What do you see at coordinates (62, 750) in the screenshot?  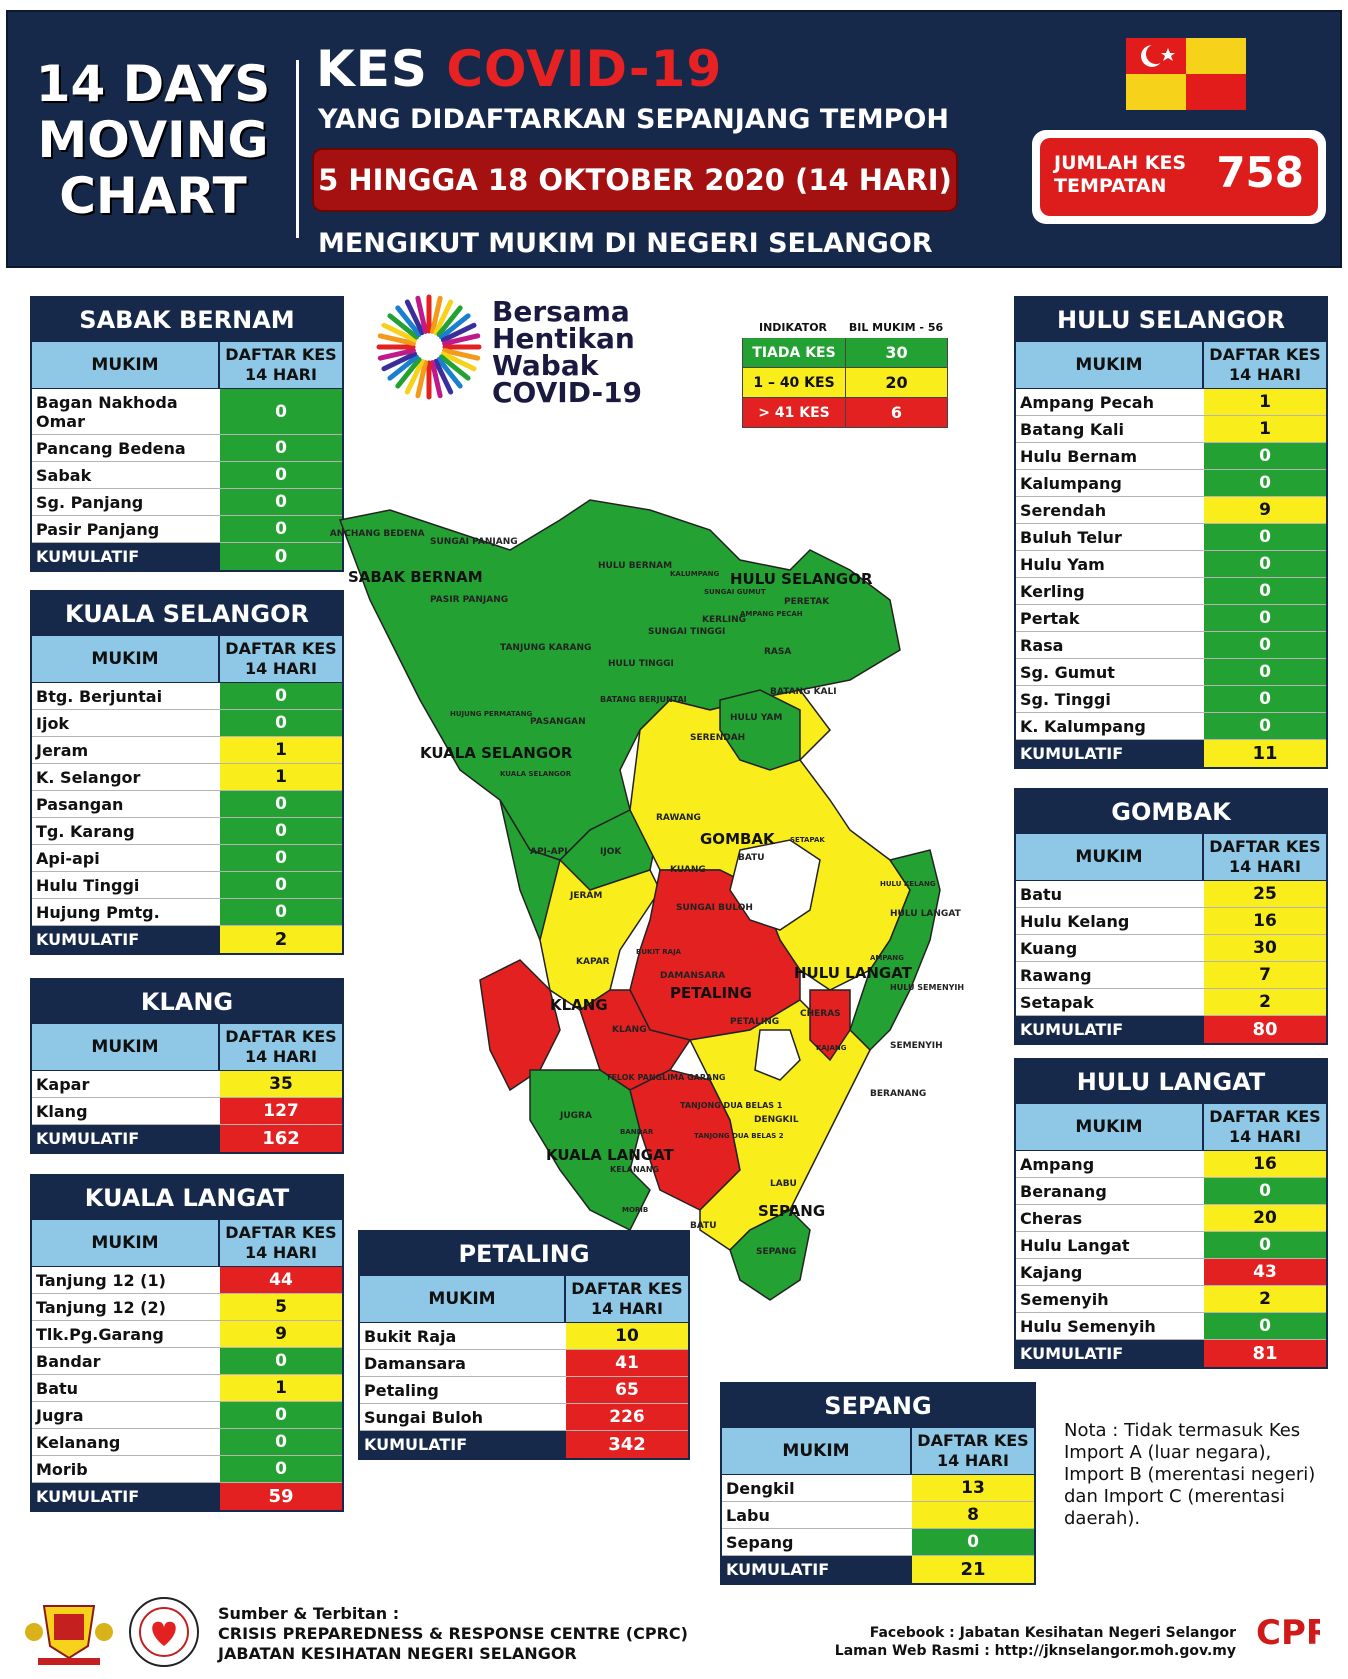 I see `mukim-name: Jeram` at bounding box center [62, 750].